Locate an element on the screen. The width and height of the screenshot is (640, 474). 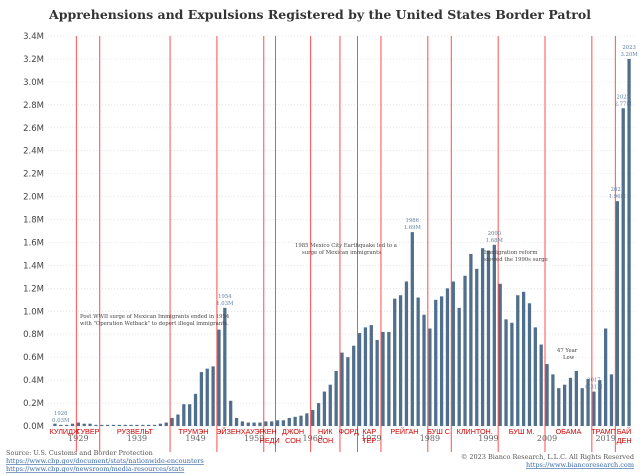
bar-2004 is located at coordinates (518, 360).